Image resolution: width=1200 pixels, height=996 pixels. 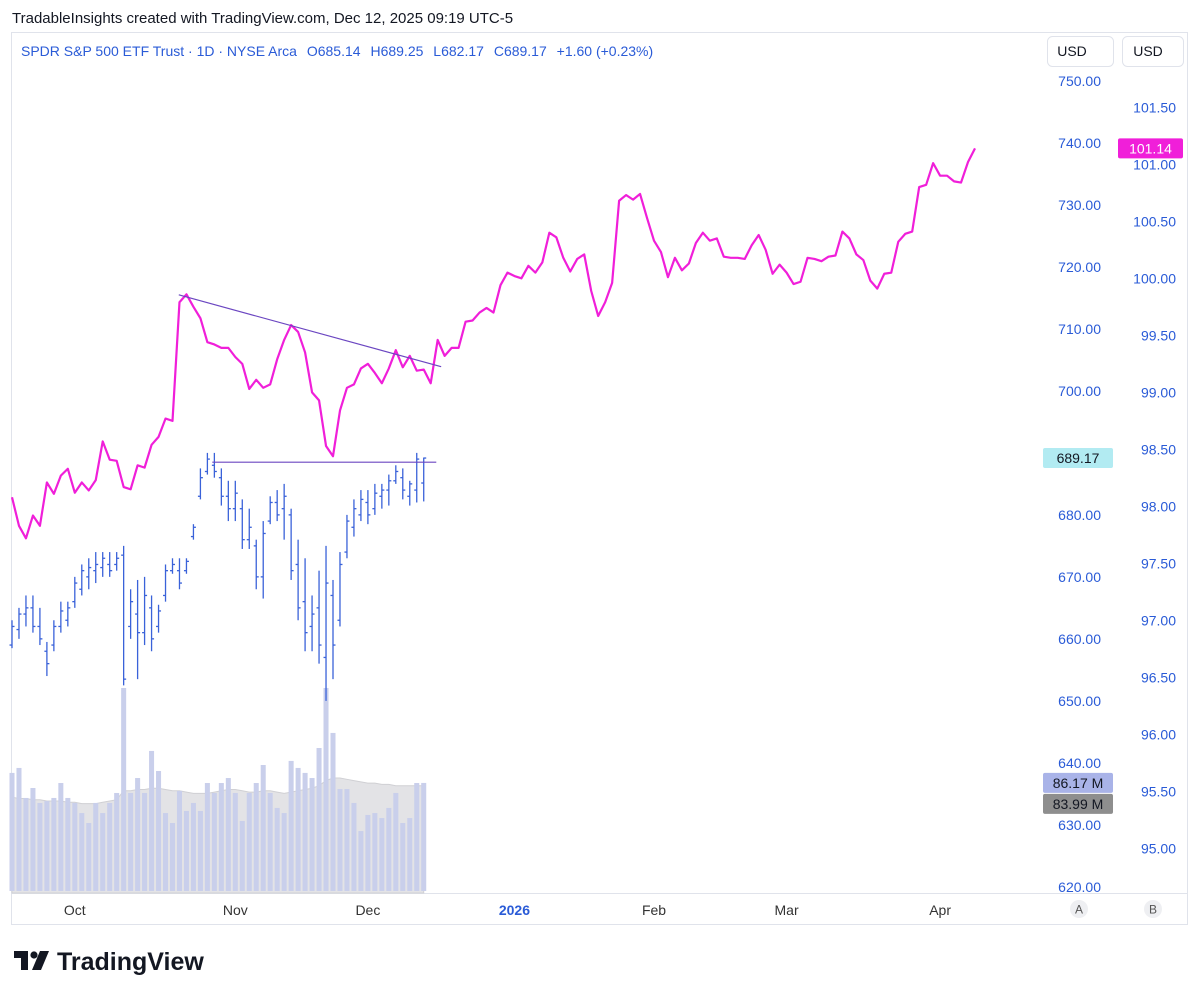 I want to click on y-tick-label: 660.00, so click(x=1079, y=639).